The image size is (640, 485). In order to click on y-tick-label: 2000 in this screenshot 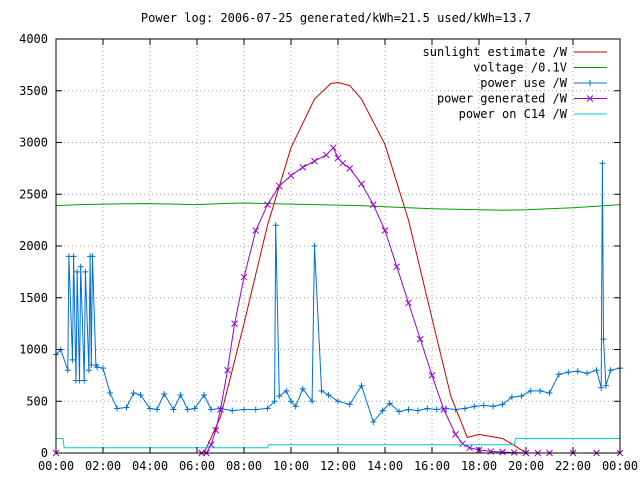, I will do `click(33, 246)`.